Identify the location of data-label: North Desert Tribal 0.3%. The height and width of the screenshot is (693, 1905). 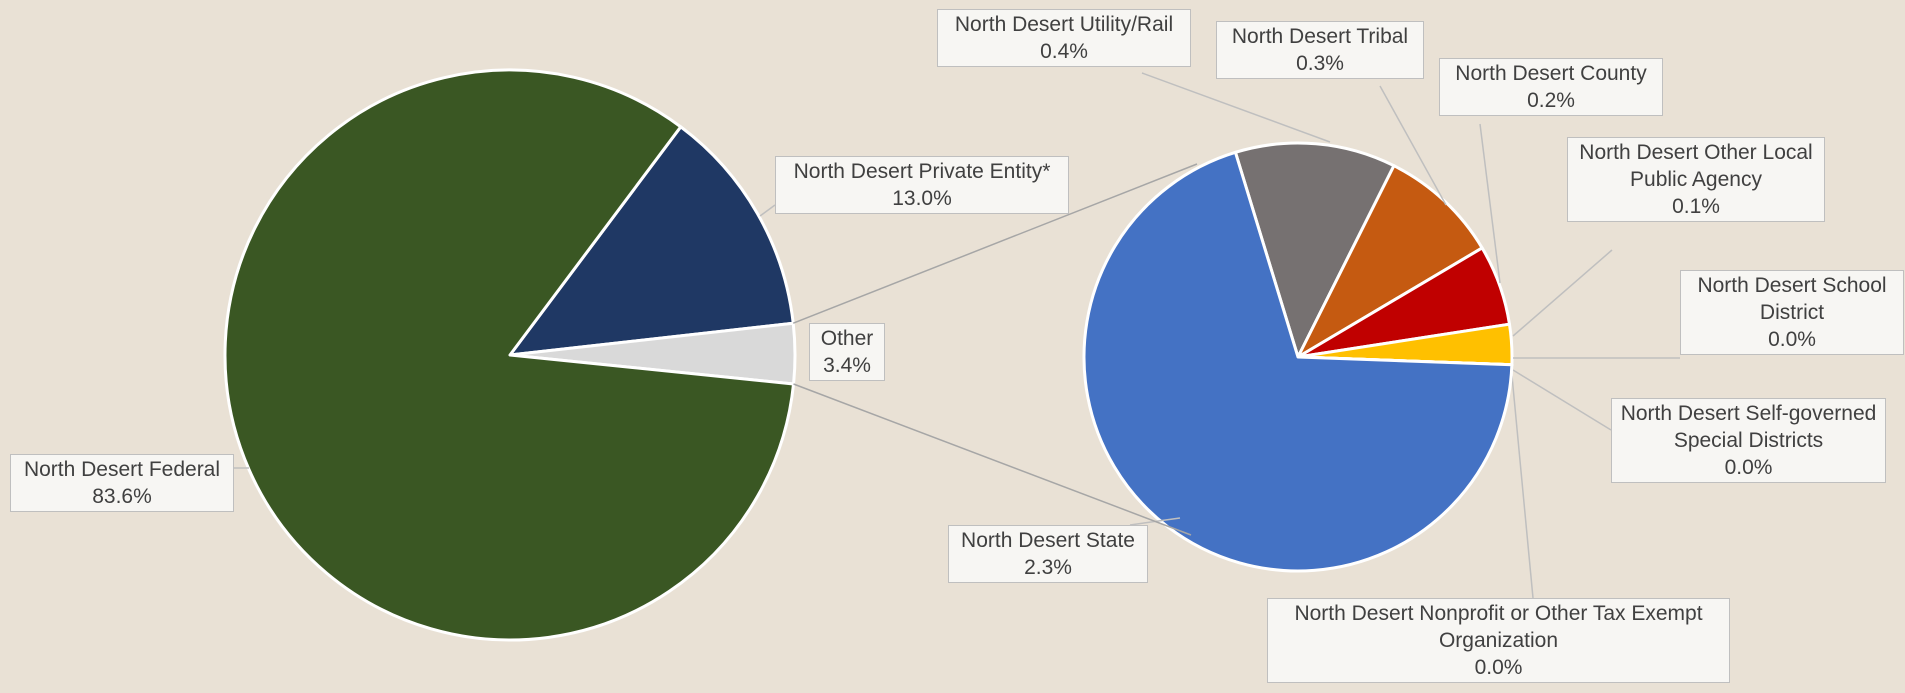
(1320, 50).